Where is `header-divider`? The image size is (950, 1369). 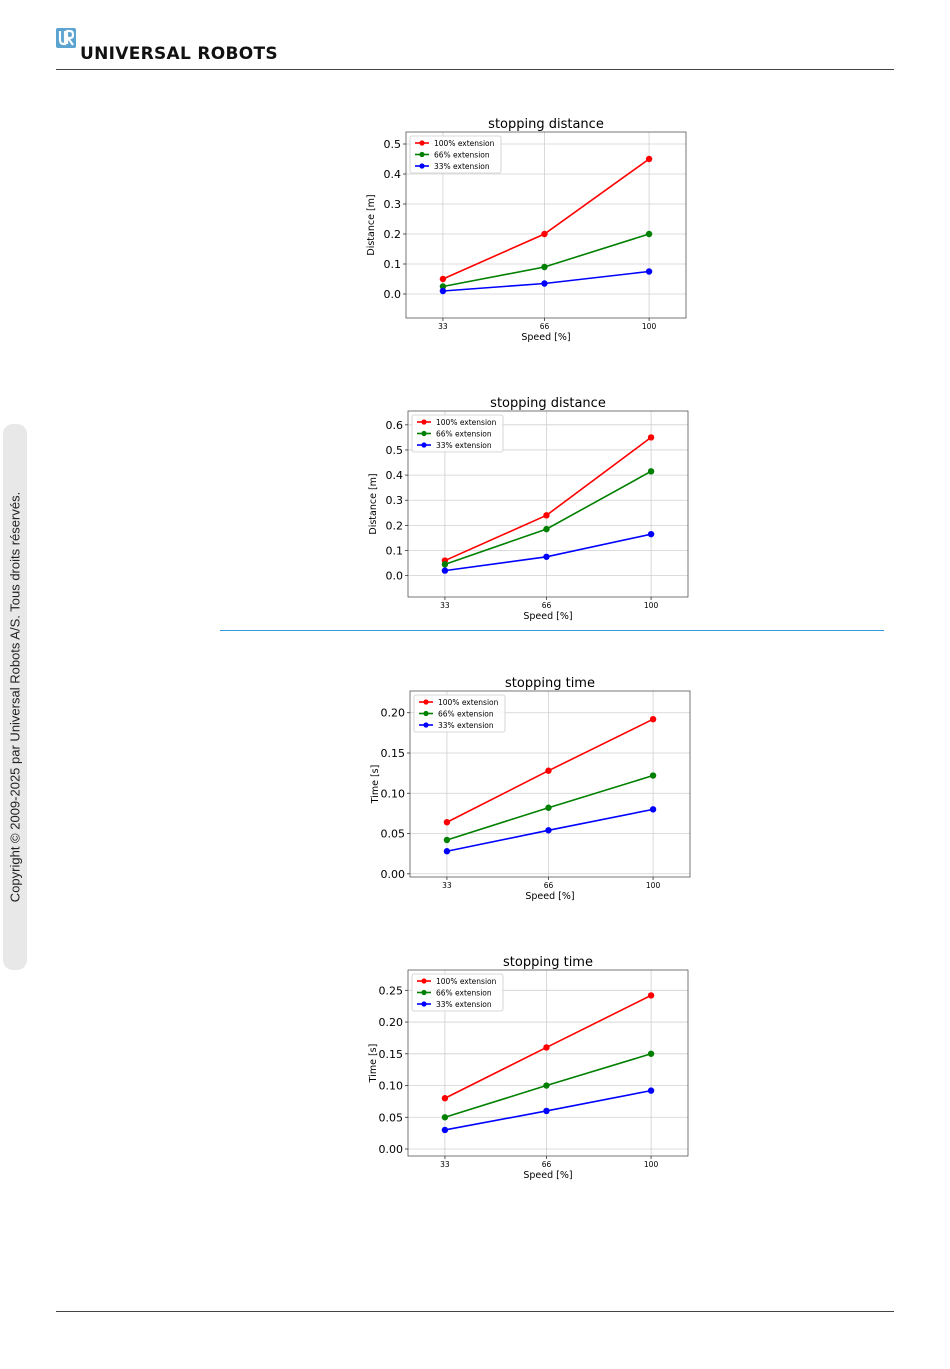
header-divider is located at coordinates (475, 69).